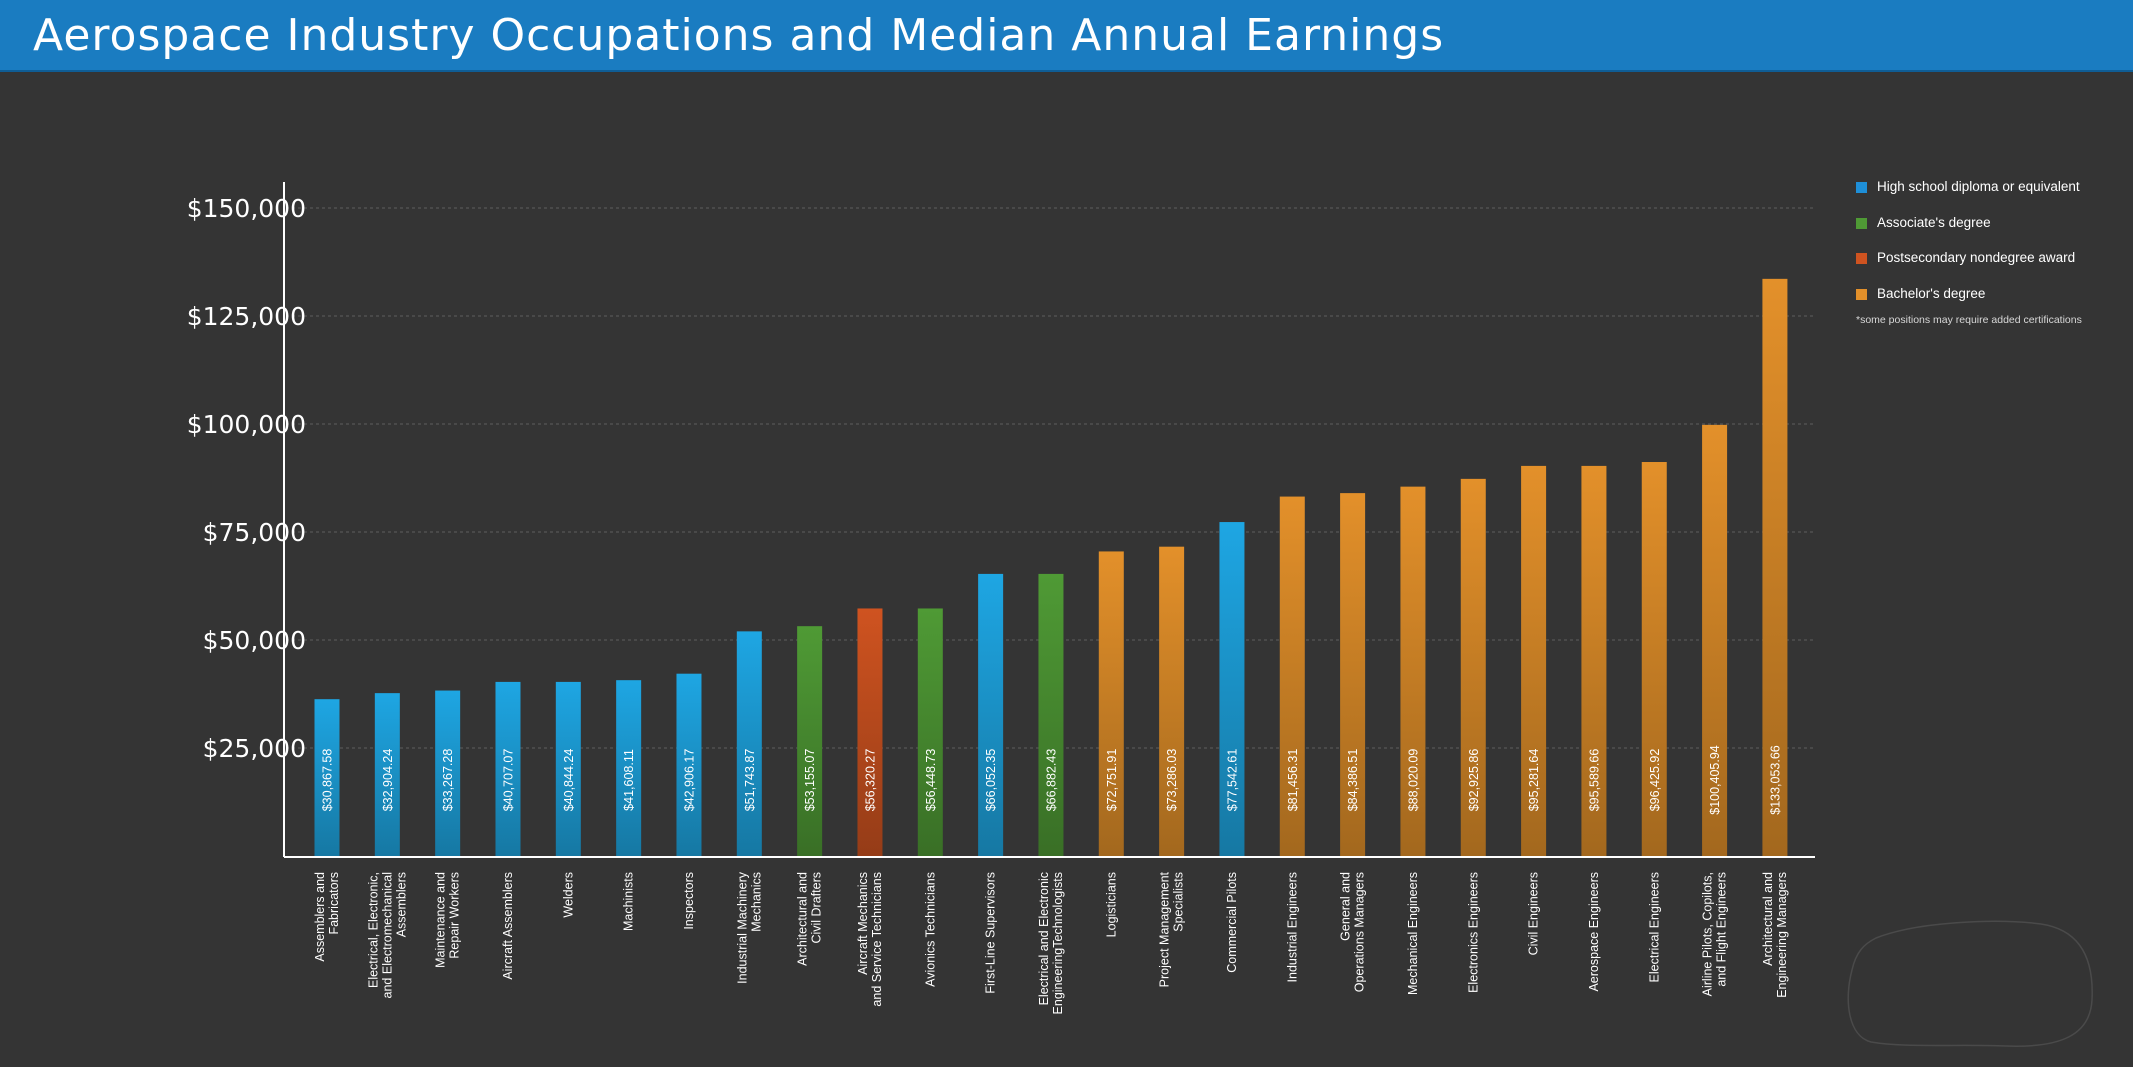 The height and width of the screenshot is (1067, 2133). I want to click on bar-value-label: $77,542.61, so click(1232, 780).